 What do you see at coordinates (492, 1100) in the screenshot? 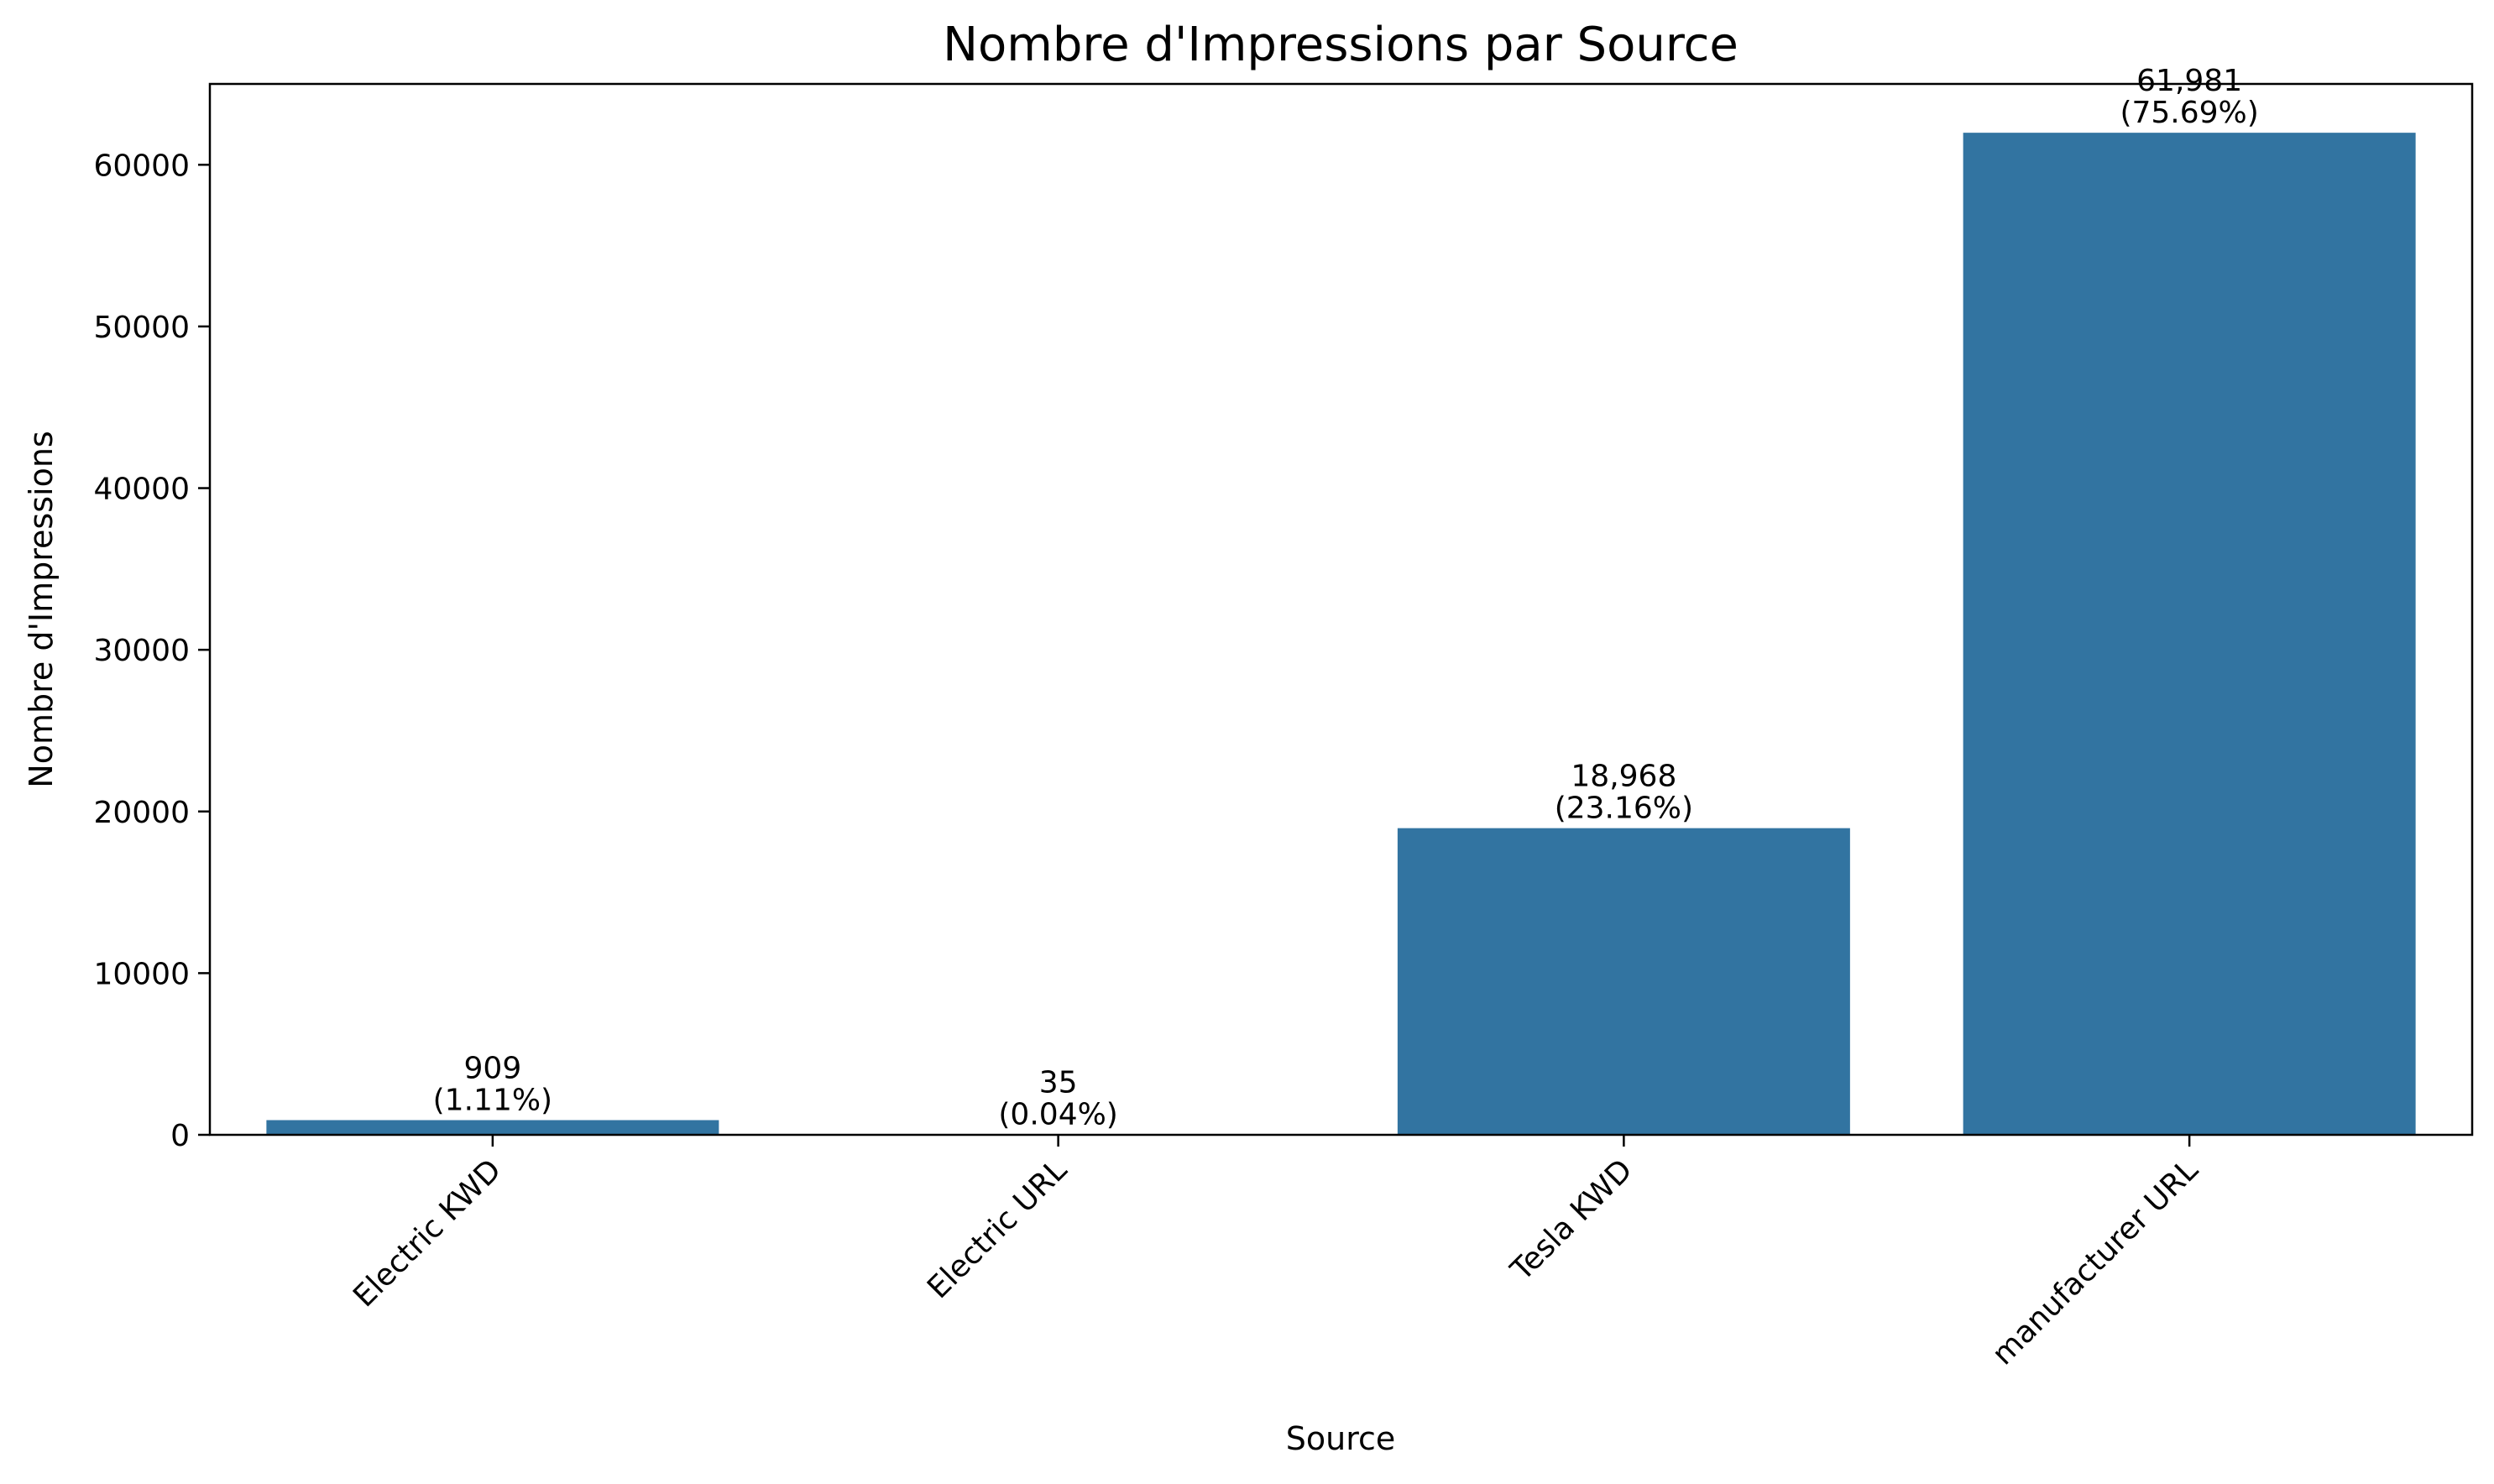
I see `bar-percent-label-0: (1.11%)` at bounding box center [492, 1100].